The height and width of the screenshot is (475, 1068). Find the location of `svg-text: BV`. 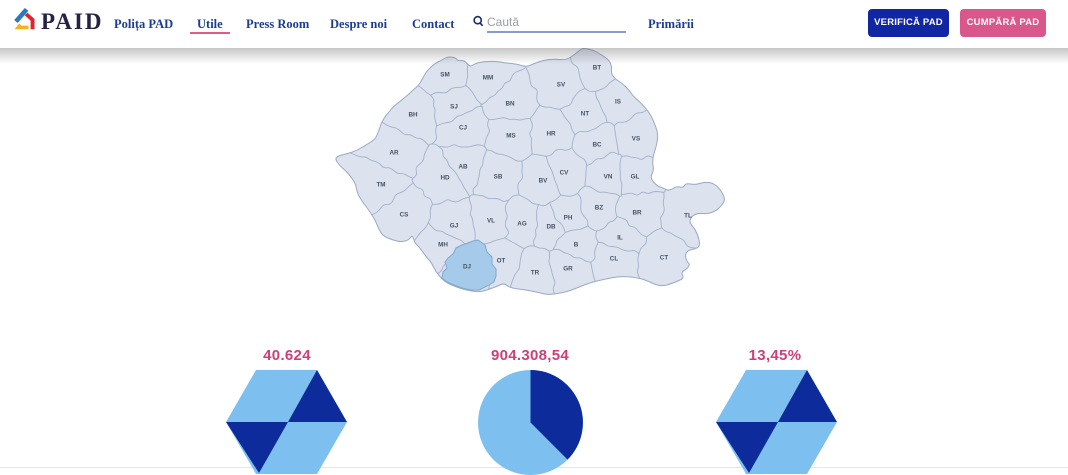

svg-text: BV is located at coordinates (544, 180).